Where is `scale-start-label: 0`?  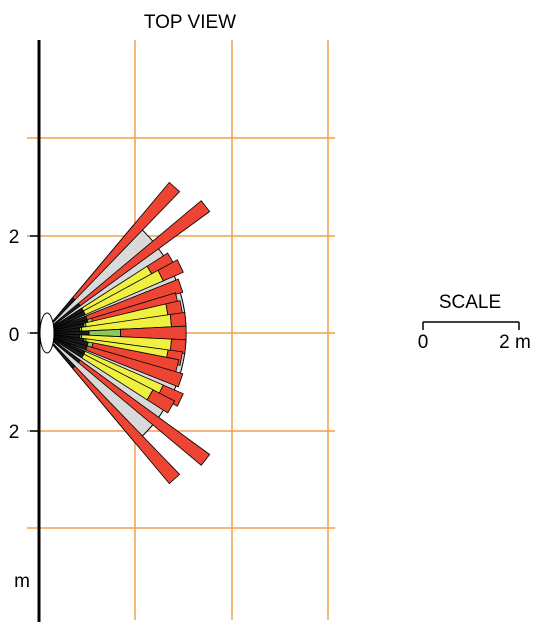
scale-start-label: 0 is located at coordinates (423, 342).